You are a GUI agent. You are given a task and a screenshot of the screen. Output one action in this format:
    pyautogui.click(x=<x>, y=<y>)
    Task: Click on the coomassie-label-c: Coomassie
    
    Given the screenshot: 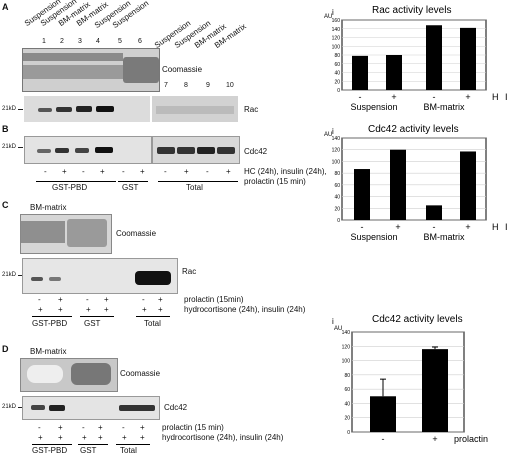 What is the action you would take?
    pyautogui.click(x=136, y=233)
    